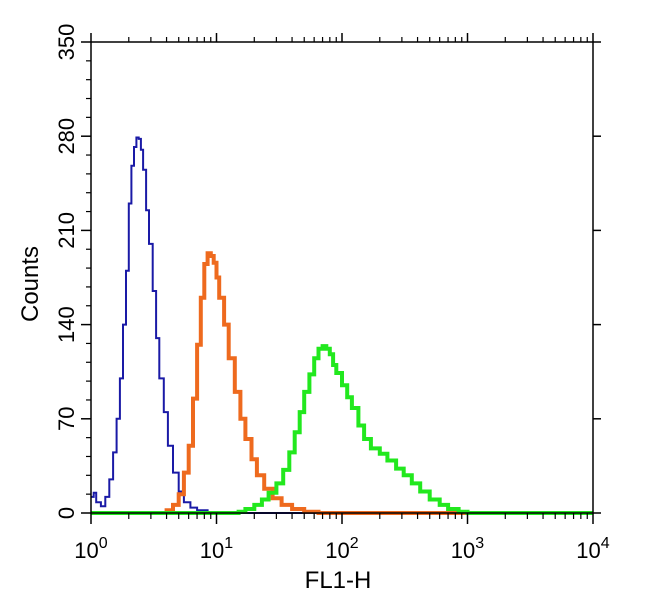 The width and height of the screenshot is (670, 610). I want to click on y-tick-label: 0, so click(66, 513).